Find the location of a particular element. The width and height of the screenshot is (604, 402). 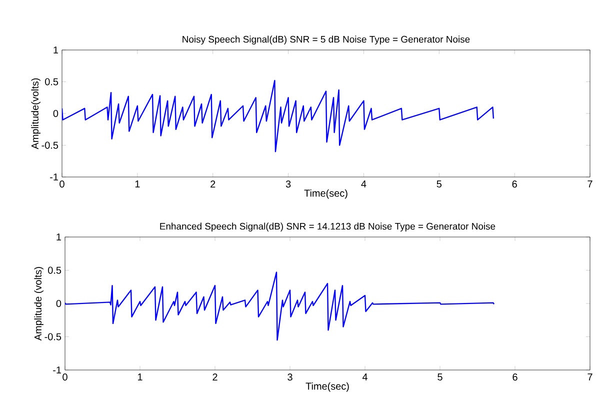

x-tick-label: 0 is located at coordinates (65, 377).